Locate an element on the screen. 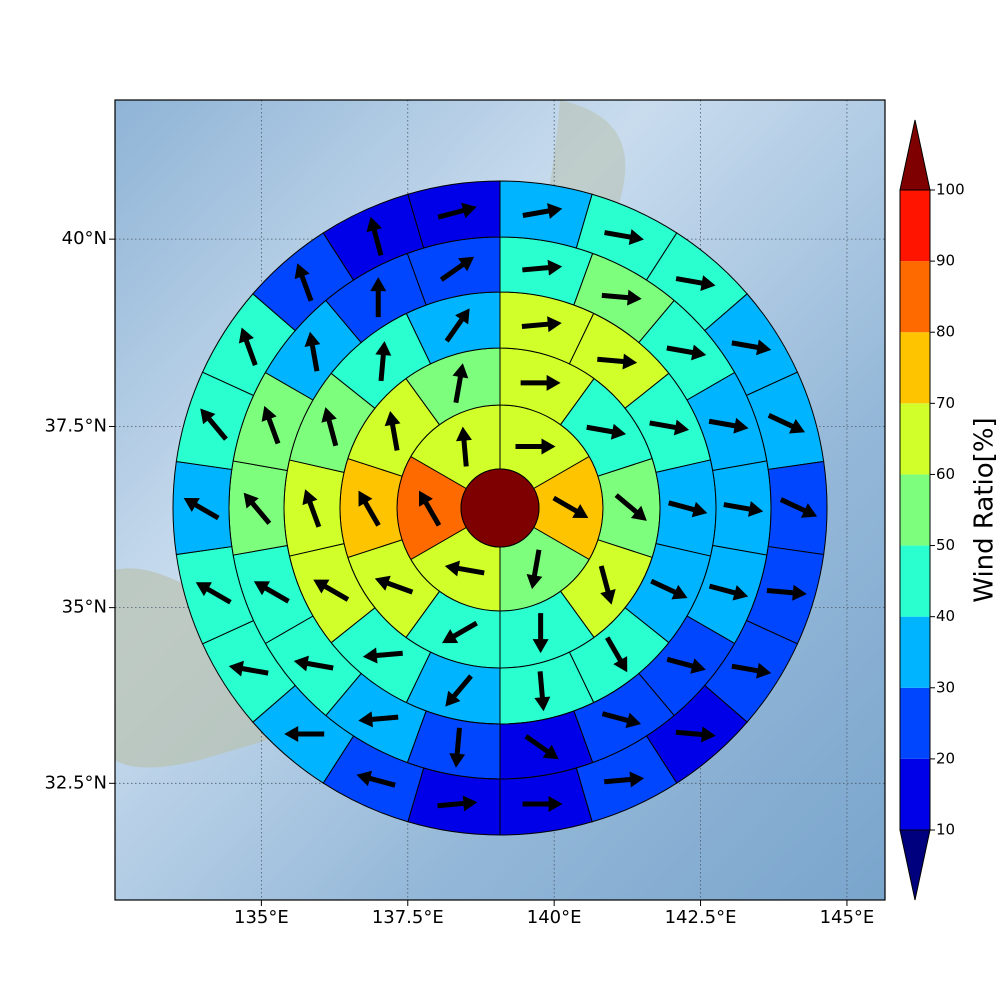 This screenshot has width=1000, height=1000. colorbar-extend-low is located at coordinates (915, 865).